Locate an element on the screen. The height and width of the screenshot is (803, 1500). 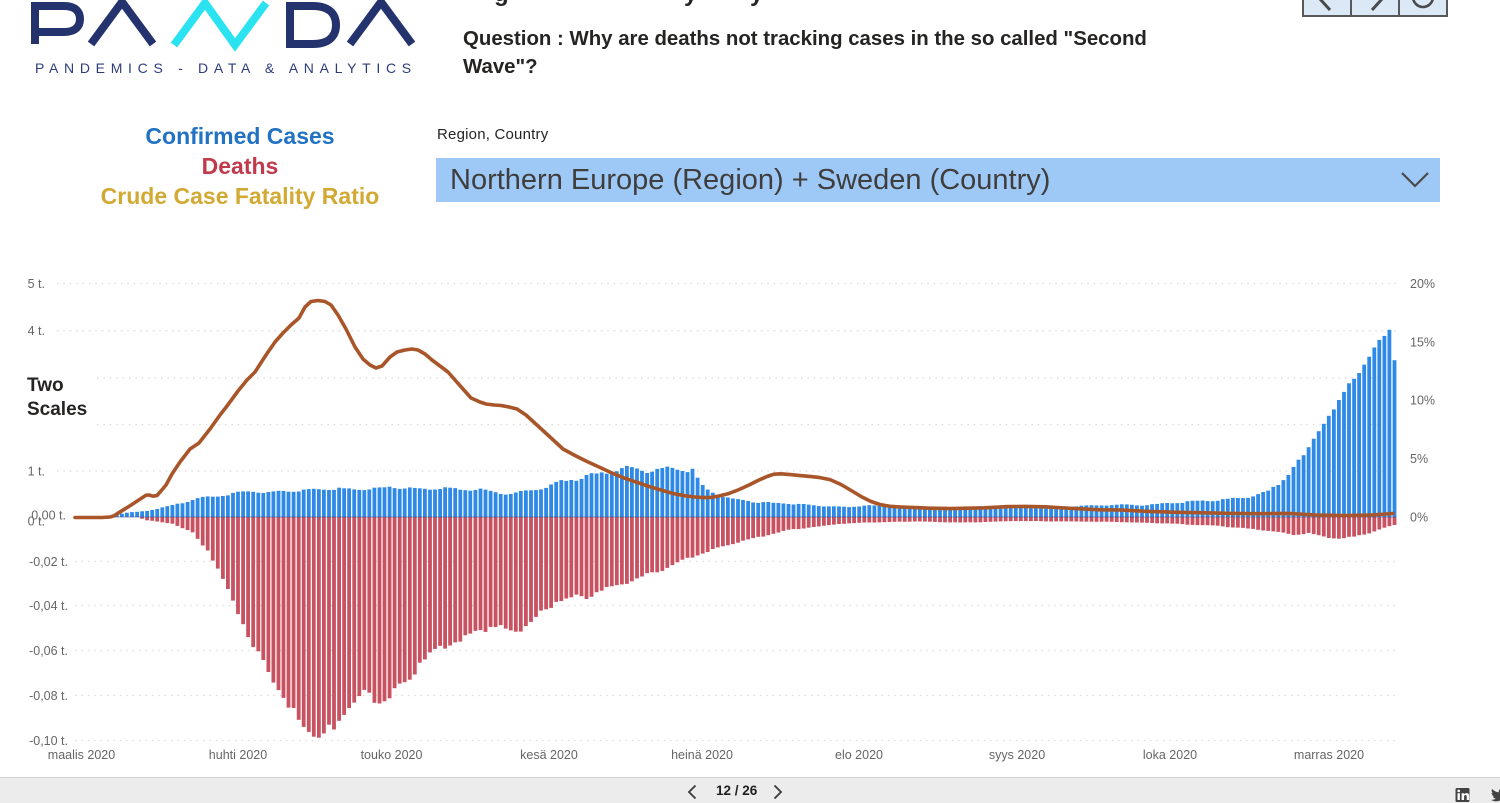
svg-text: Scales is located at coordinates (57, 409).